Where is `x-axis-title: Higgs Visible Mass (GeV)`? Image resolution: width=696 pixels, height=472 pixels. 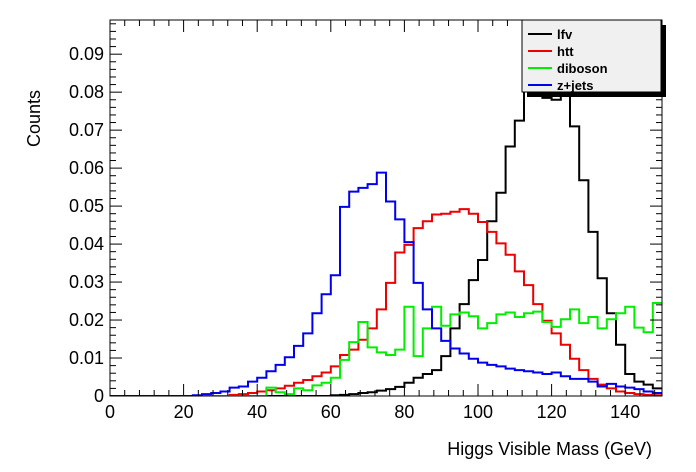 x-axis-title: Higgs Visible Mass (GeV) is located at coordinates (549, 449).